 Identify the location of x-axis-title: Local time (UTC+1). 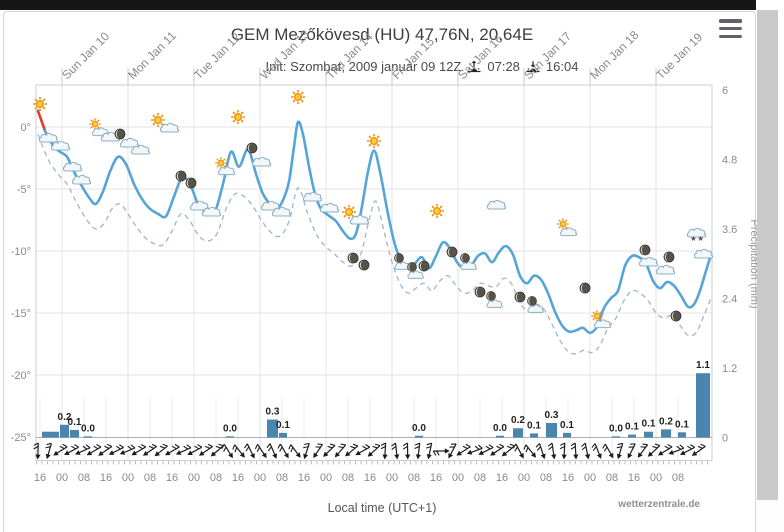
(382, 508).